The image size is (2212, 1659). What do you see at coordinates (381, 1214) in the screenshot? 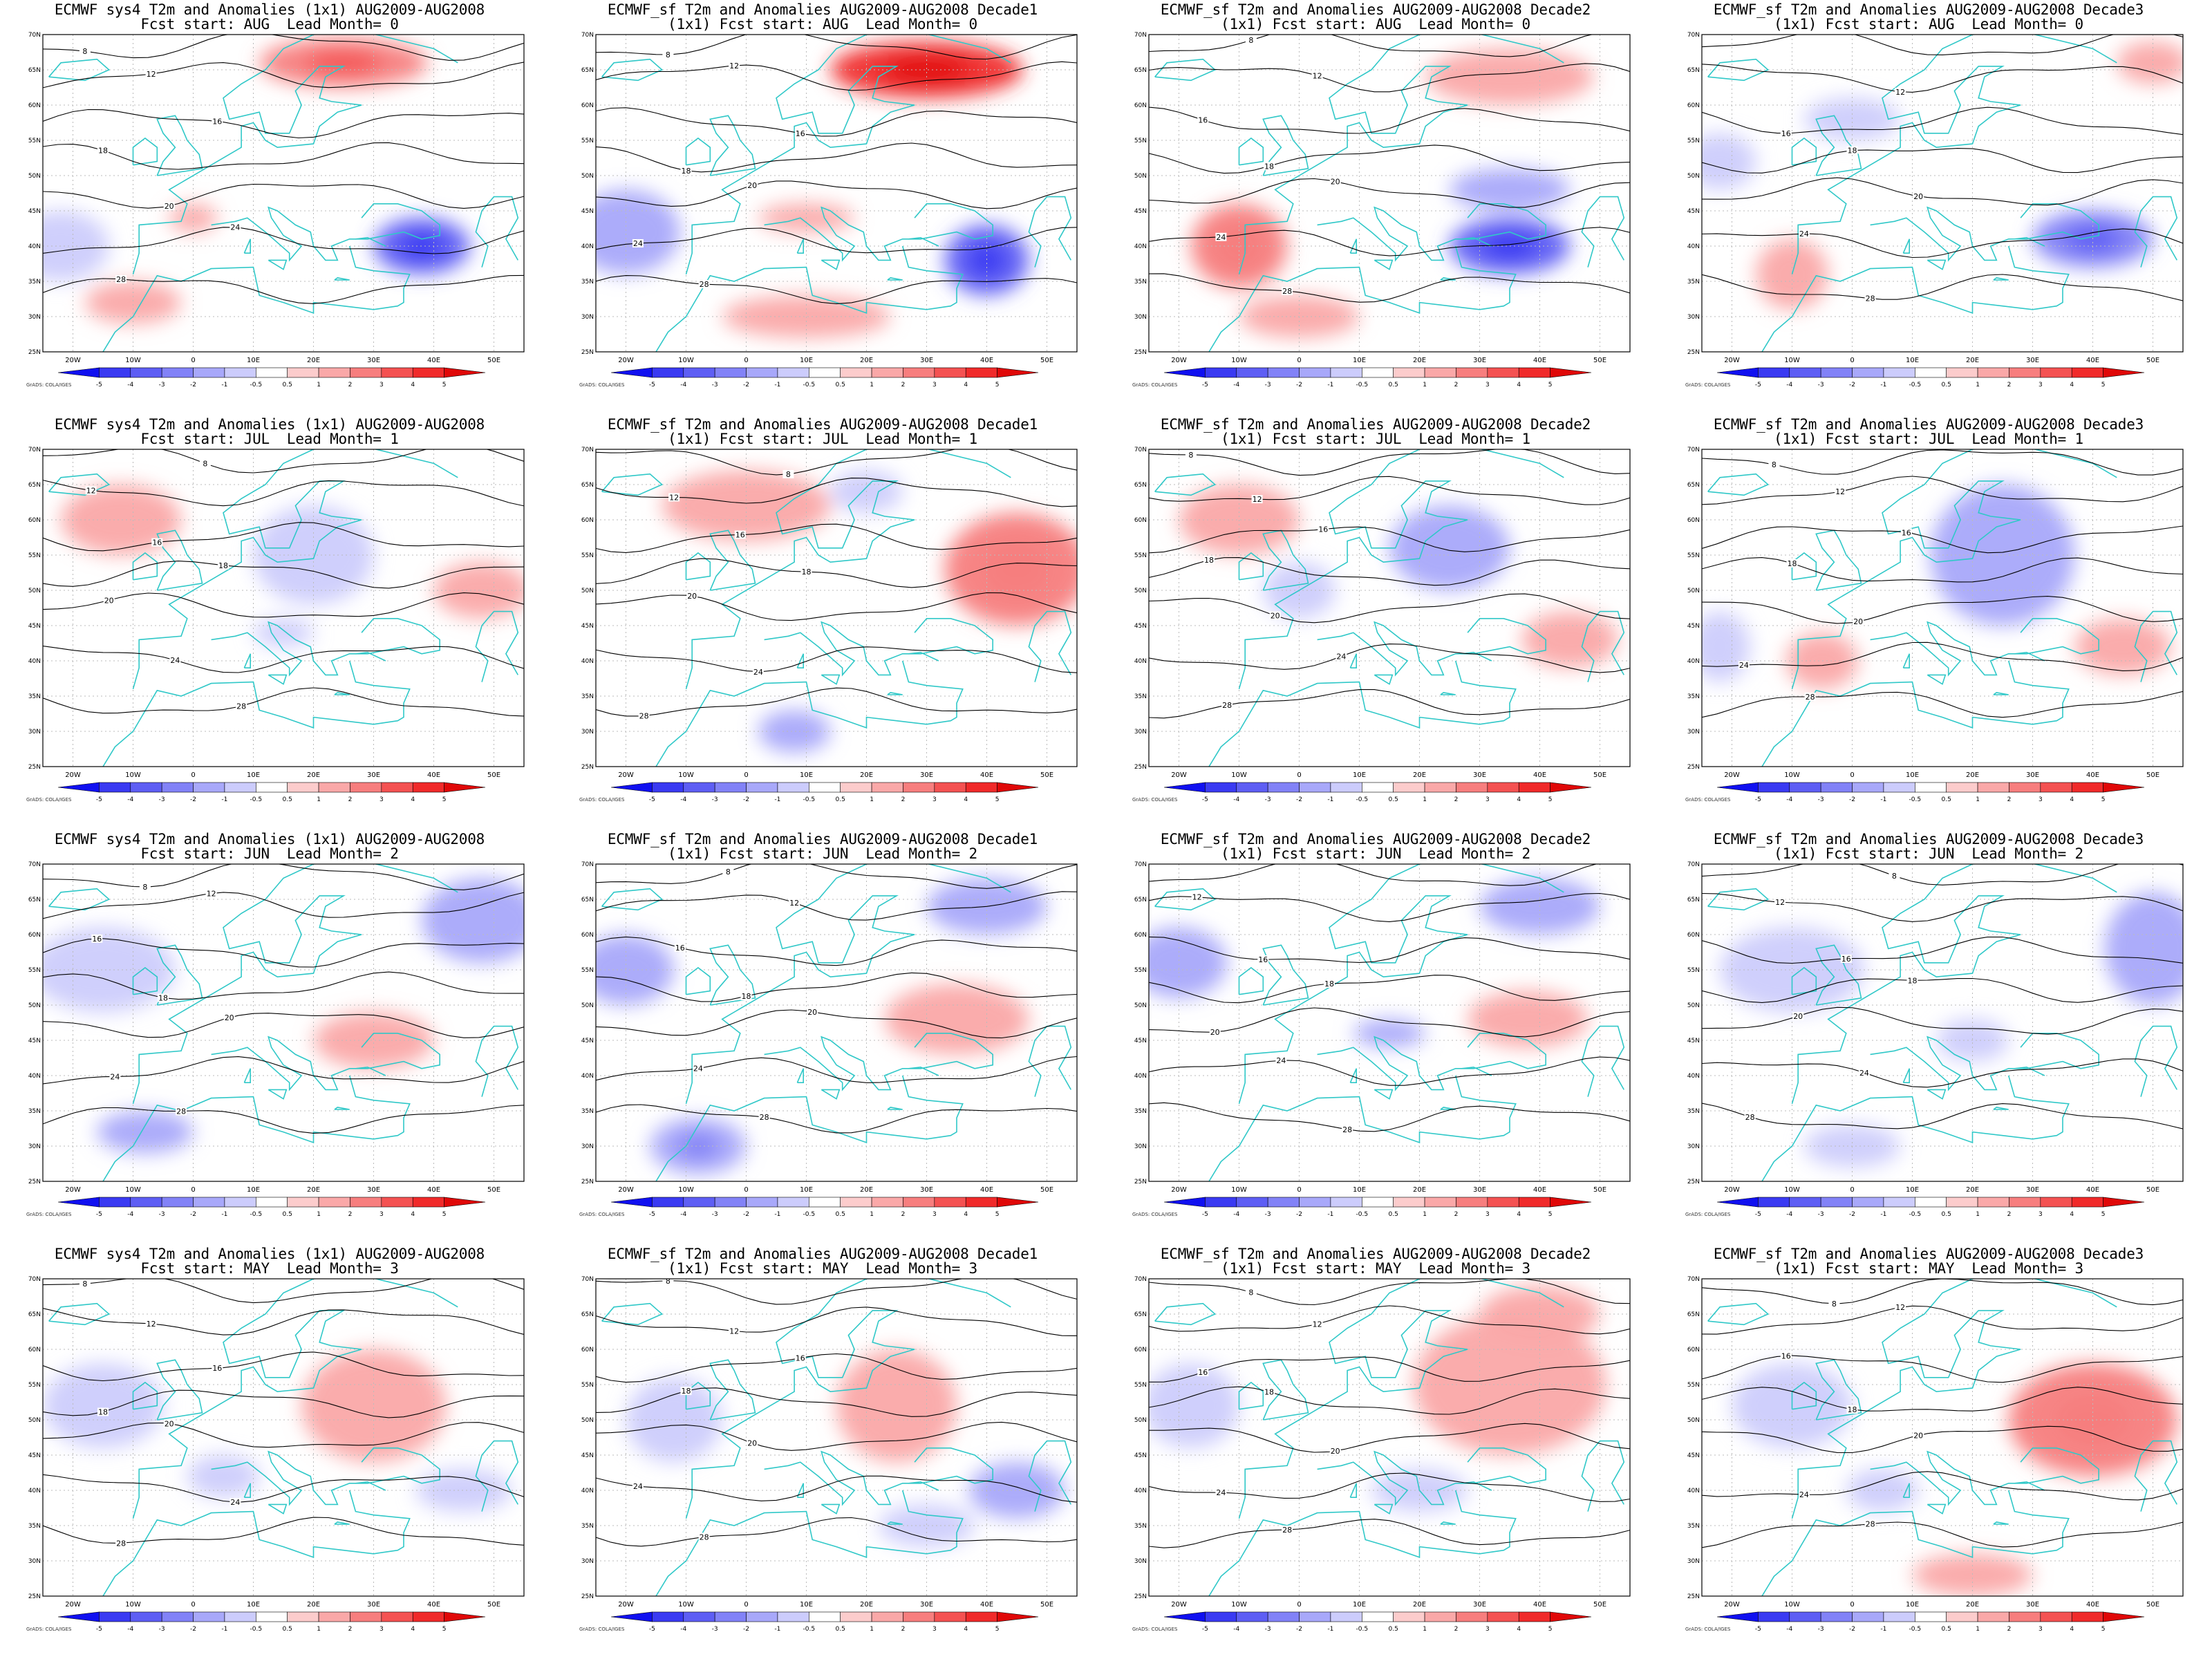
I see `colorbar-tick-label: 3` at bounding box center [381, 1214].